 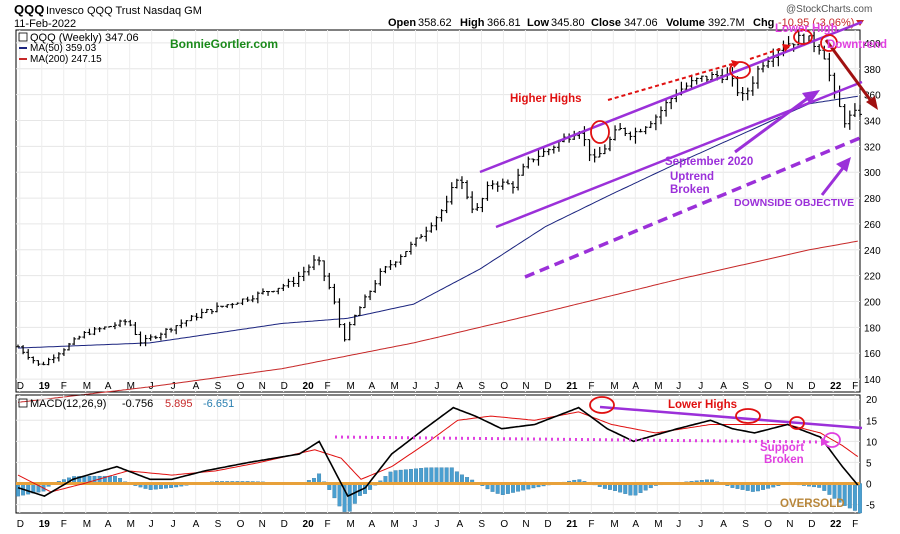 I want to click on legend-ma50: MA(50) 359.03, so click(x=63, y=48).